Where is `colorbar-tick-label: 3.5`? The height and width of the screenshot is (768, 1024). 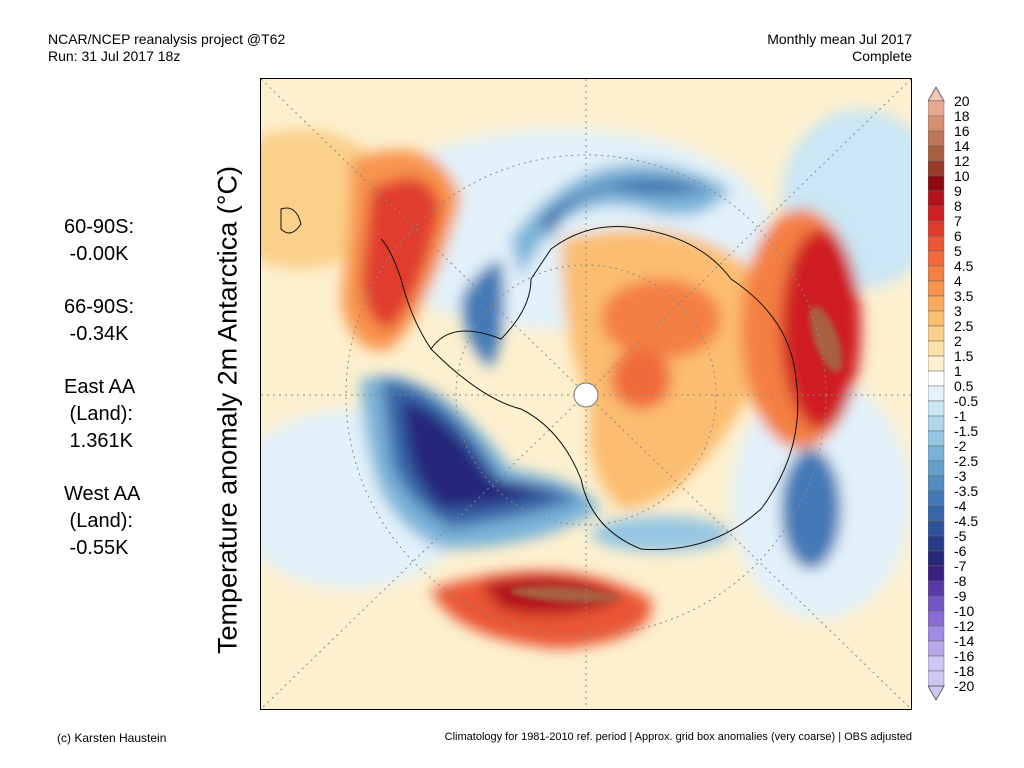 colorbar-tick-label: 3.5 is located at coordinates (964, 296).